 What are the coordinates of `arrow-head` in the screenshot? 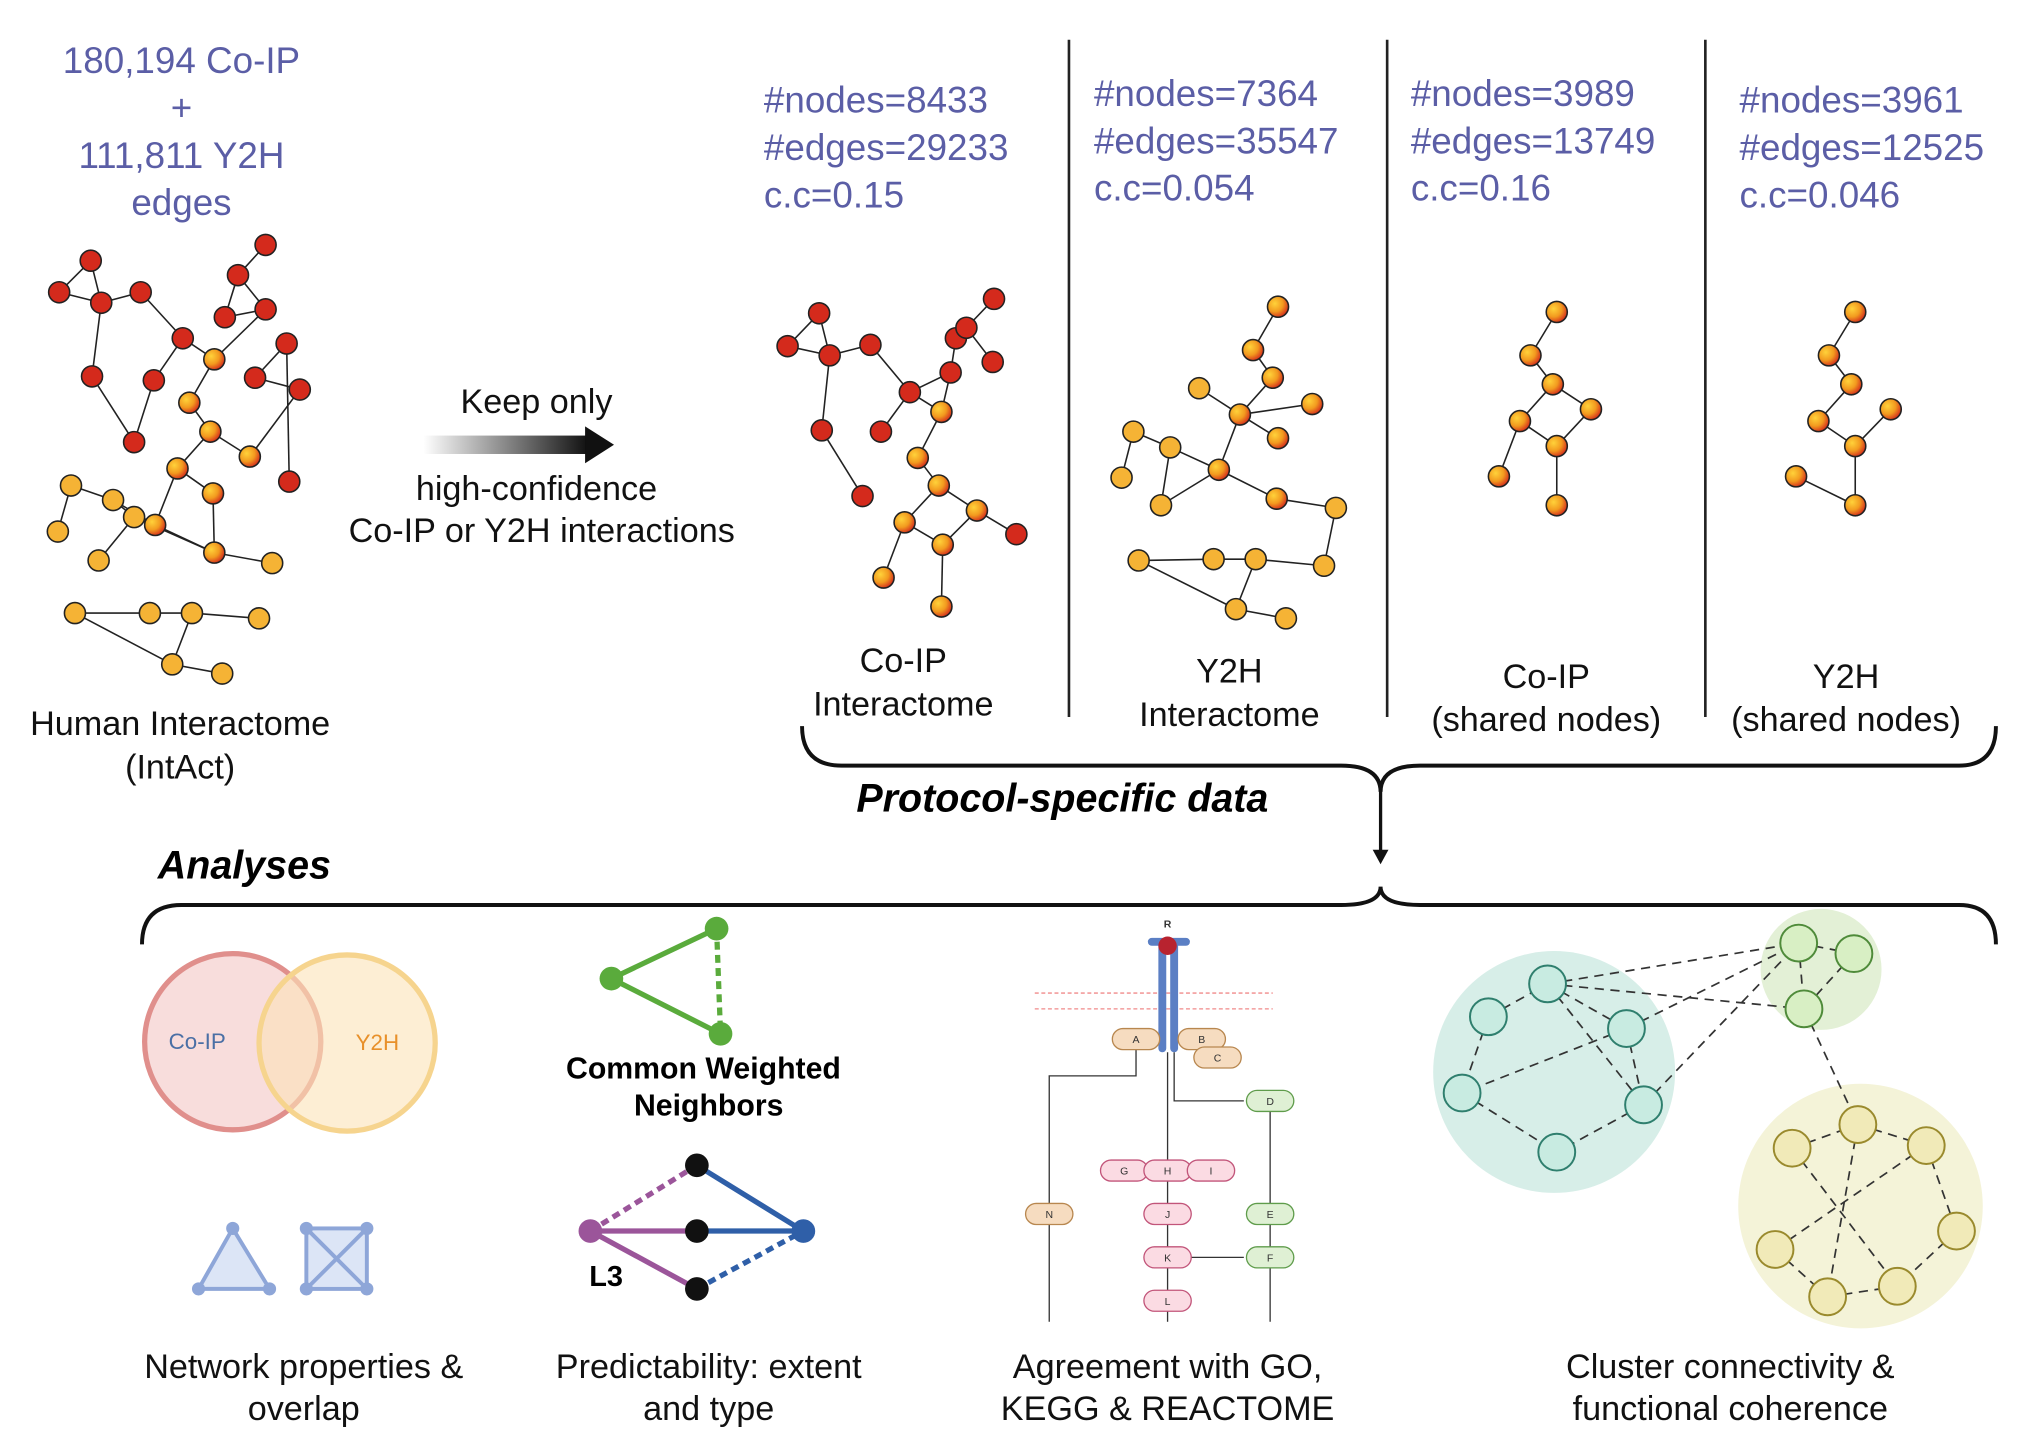 It's located at (600, 445).